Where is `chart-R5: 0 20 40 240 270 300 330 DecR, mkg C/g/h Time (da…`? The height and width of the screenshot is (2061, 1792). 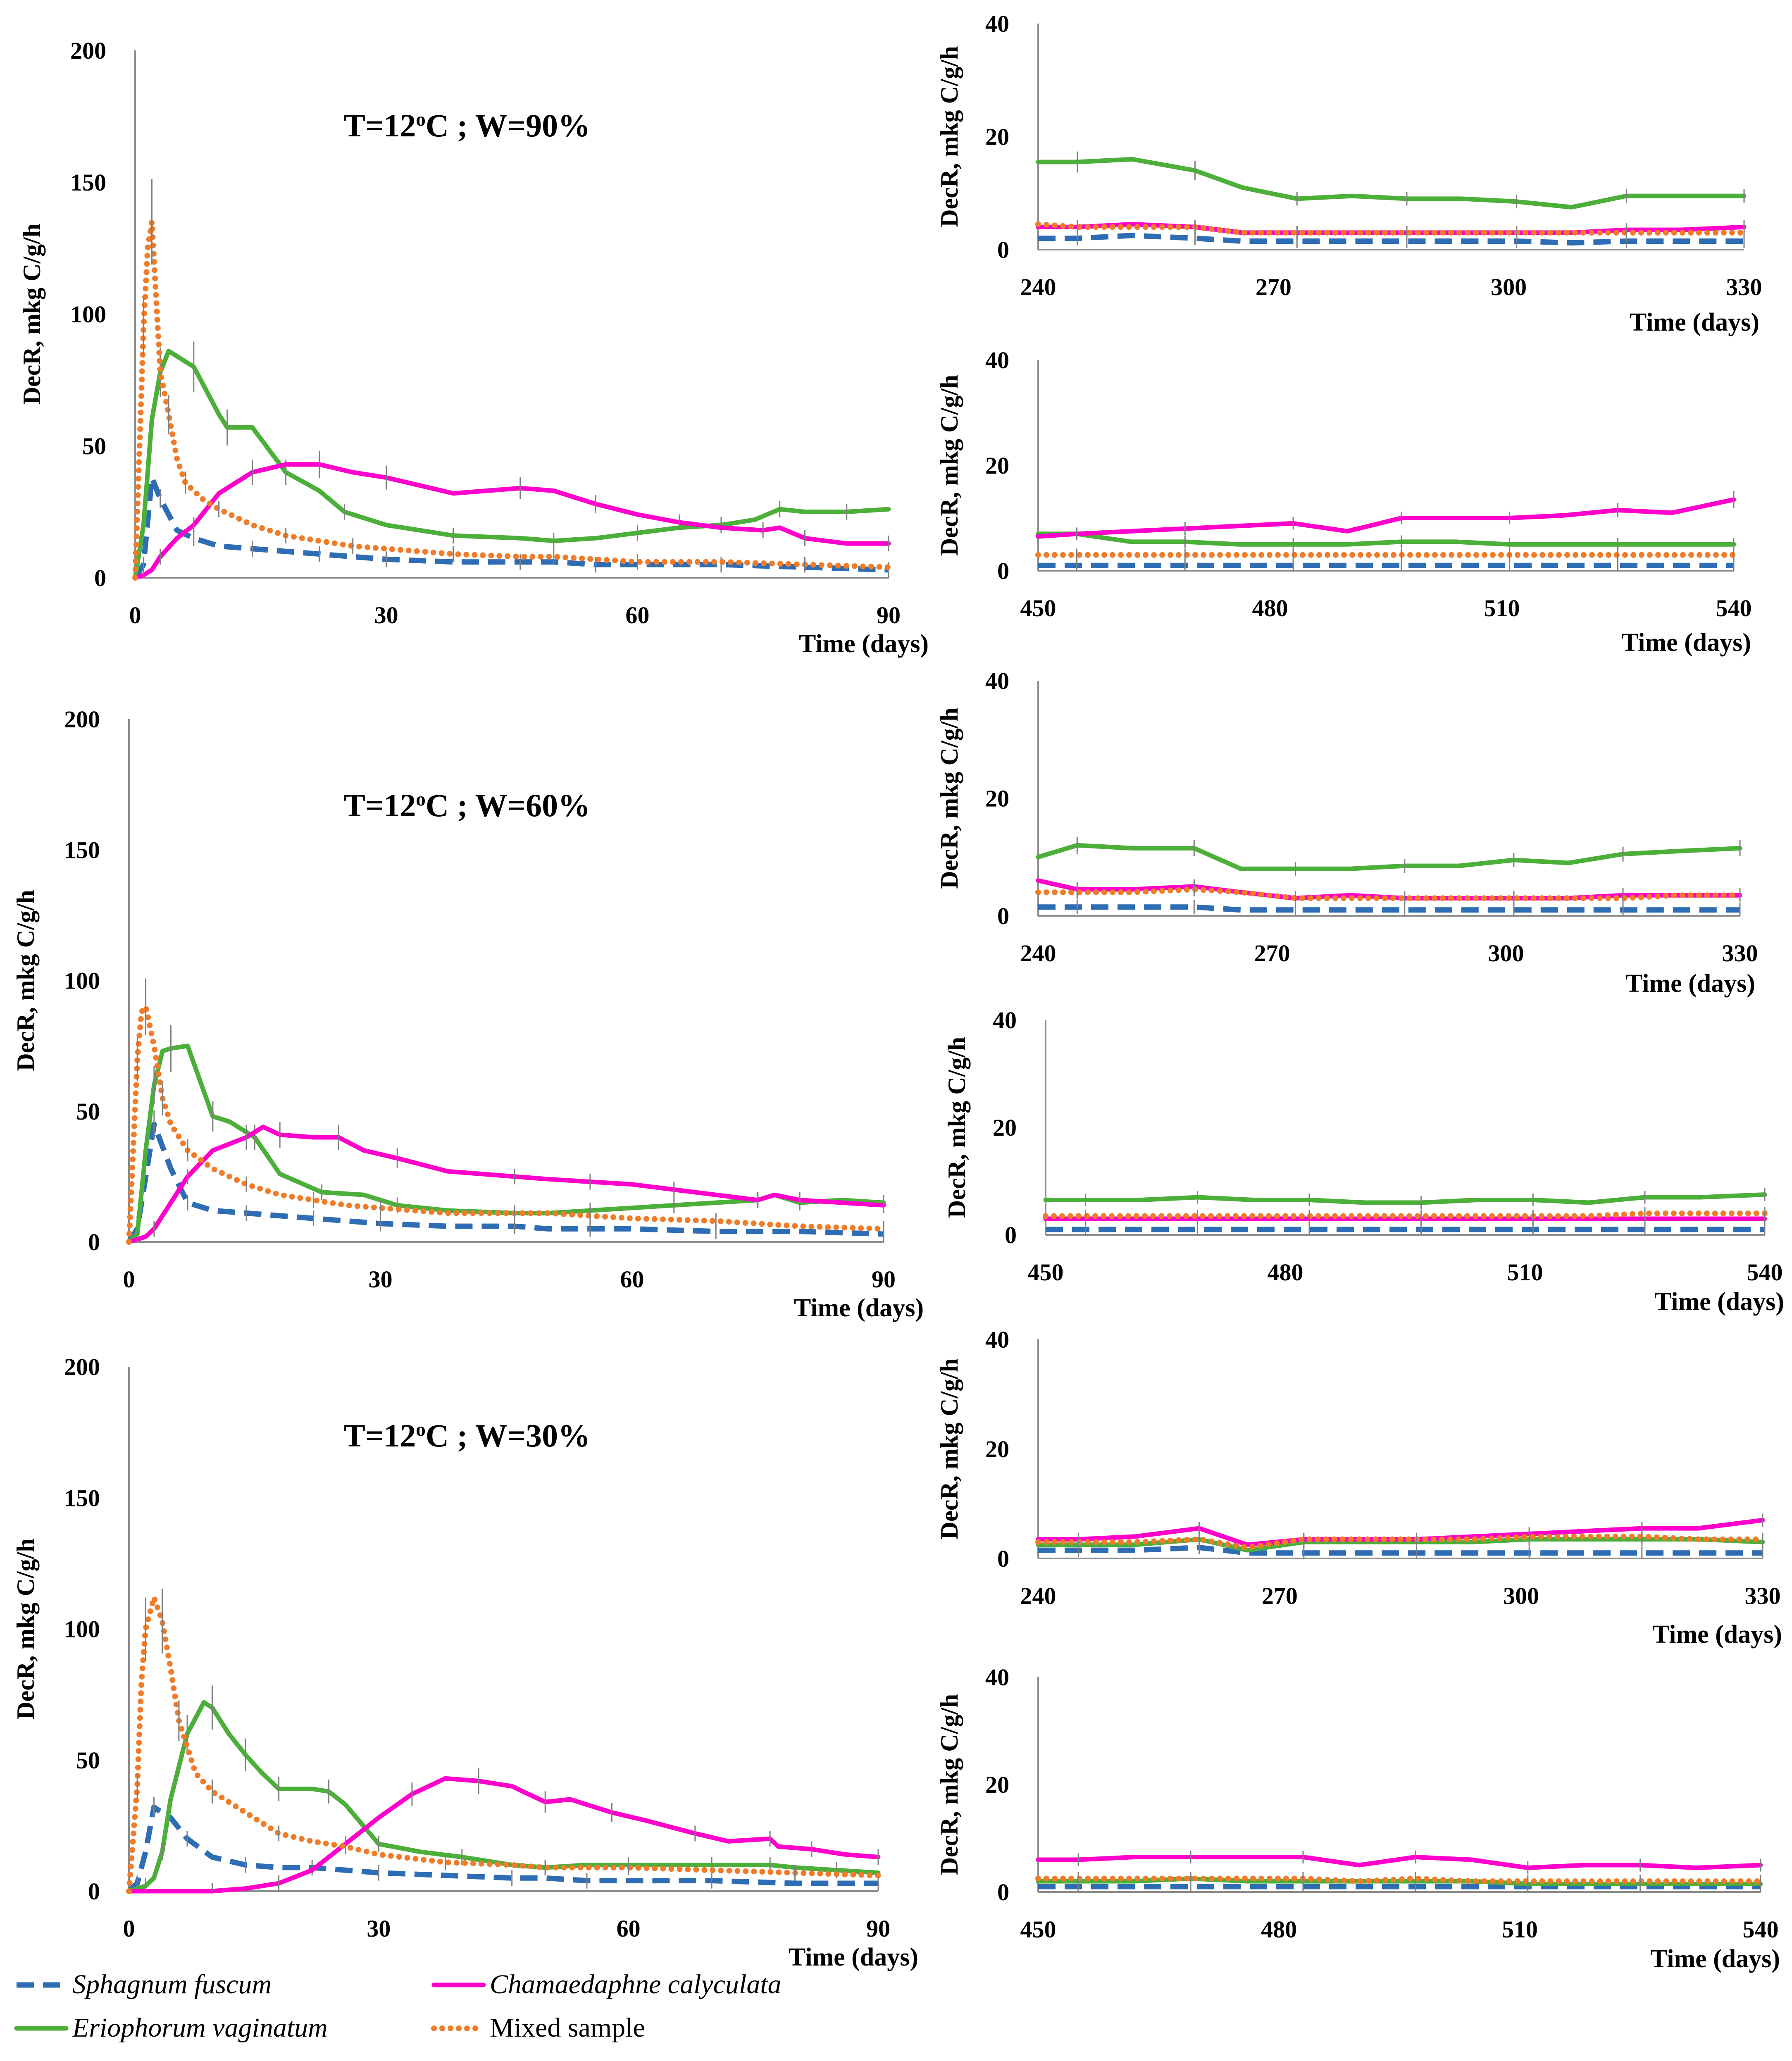 chart-R5: 0 20 40 240 270 300 330 DecR, mkg C/g/h Time (da… is located at coordinates (1359, 1487).